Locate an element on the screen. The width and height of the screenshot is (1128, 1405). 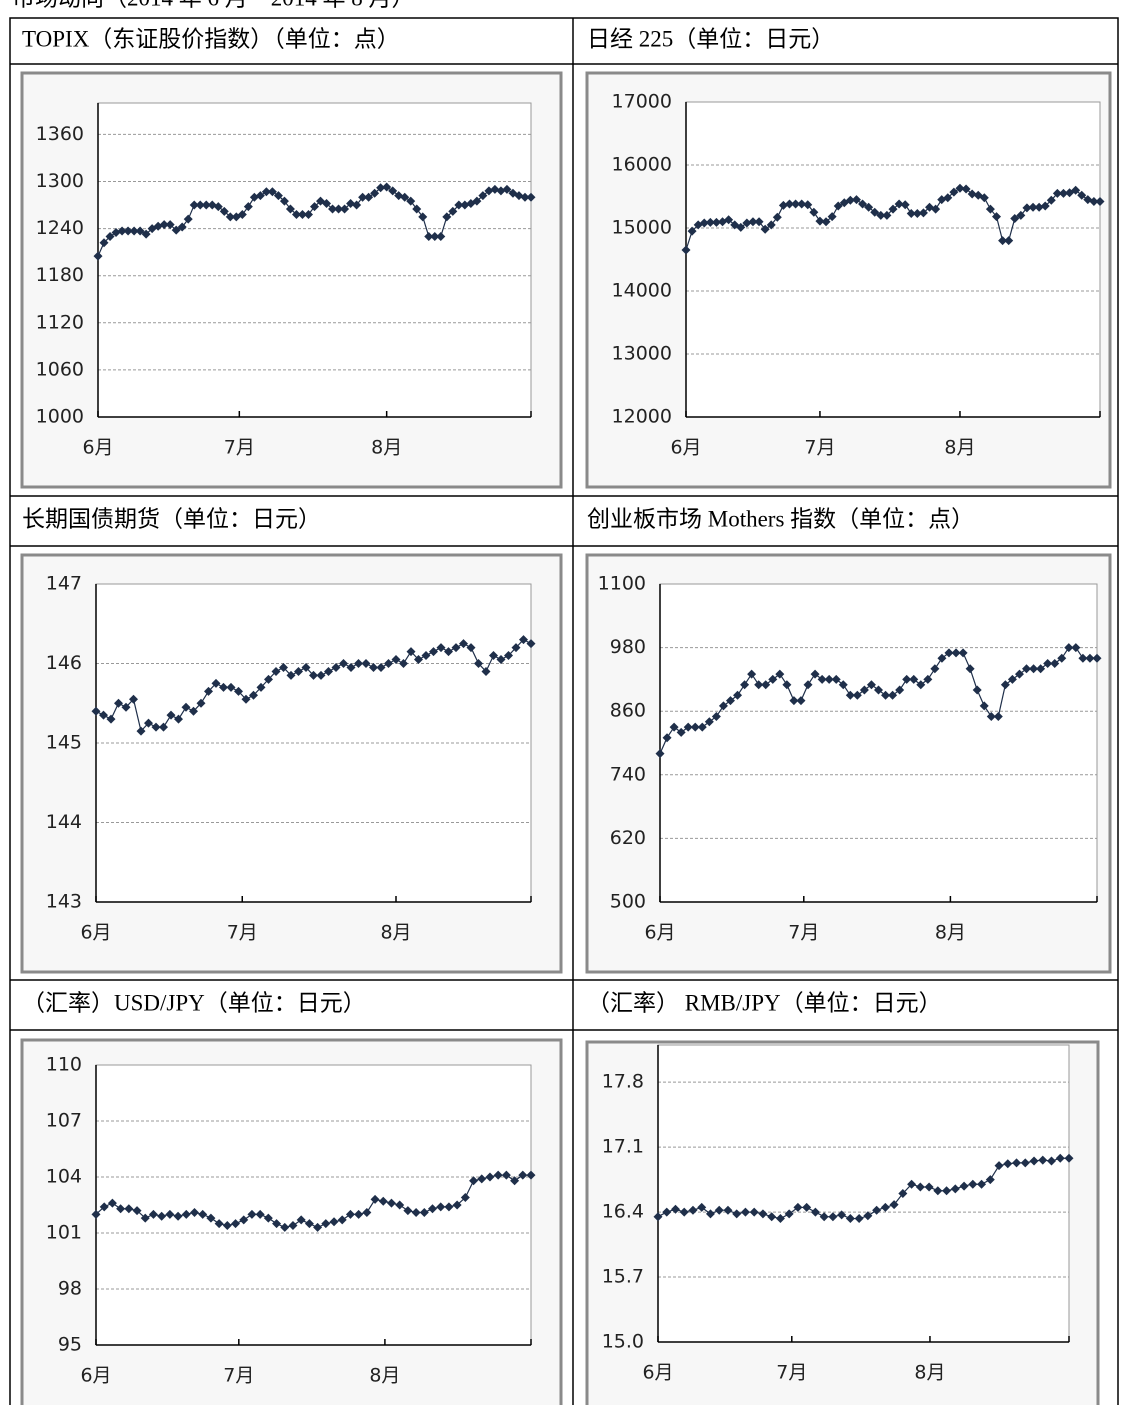
y-tick-label: 17000 is located at coordinates (642, 102).